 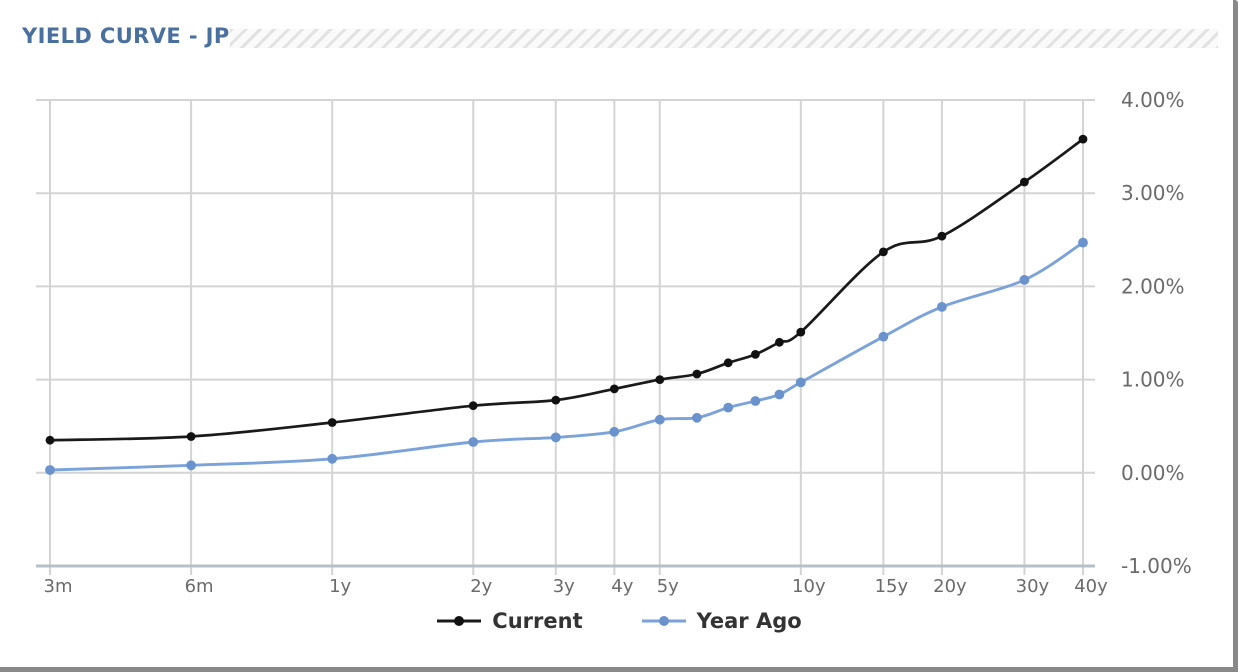 I want to click on x-axis-tick-label: 30y, so click(x=1033, y=586).